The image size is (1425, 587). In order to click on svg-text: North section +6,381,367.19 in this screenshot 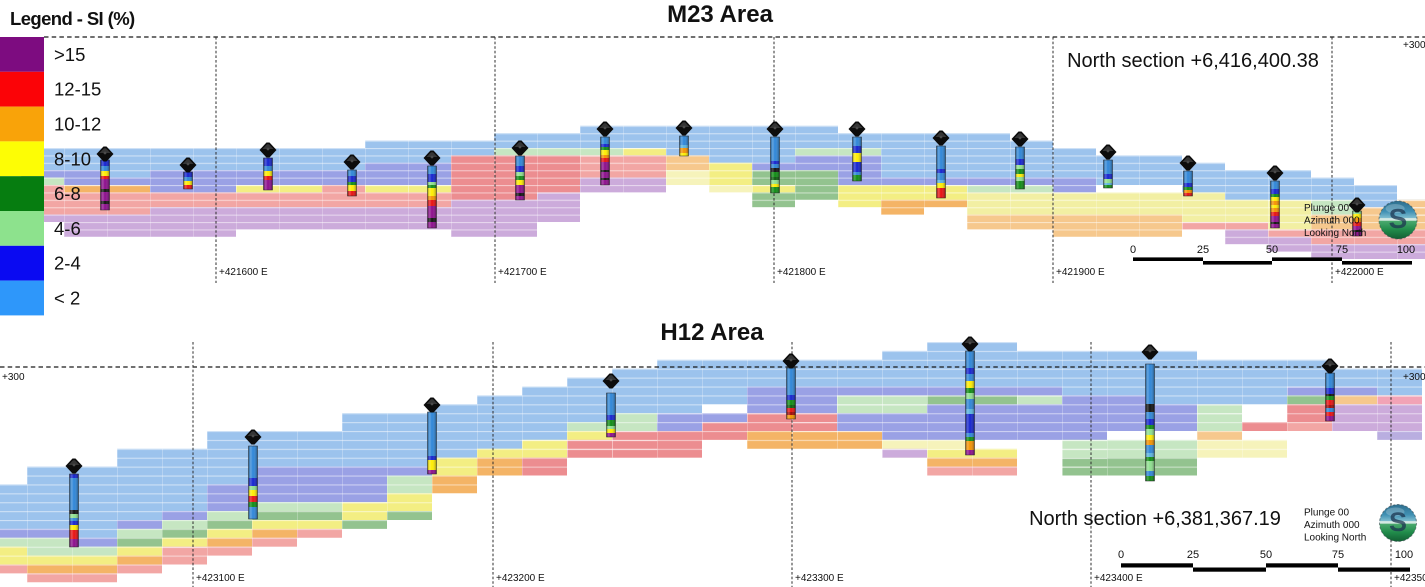, I will do `click(1155, 519)`.